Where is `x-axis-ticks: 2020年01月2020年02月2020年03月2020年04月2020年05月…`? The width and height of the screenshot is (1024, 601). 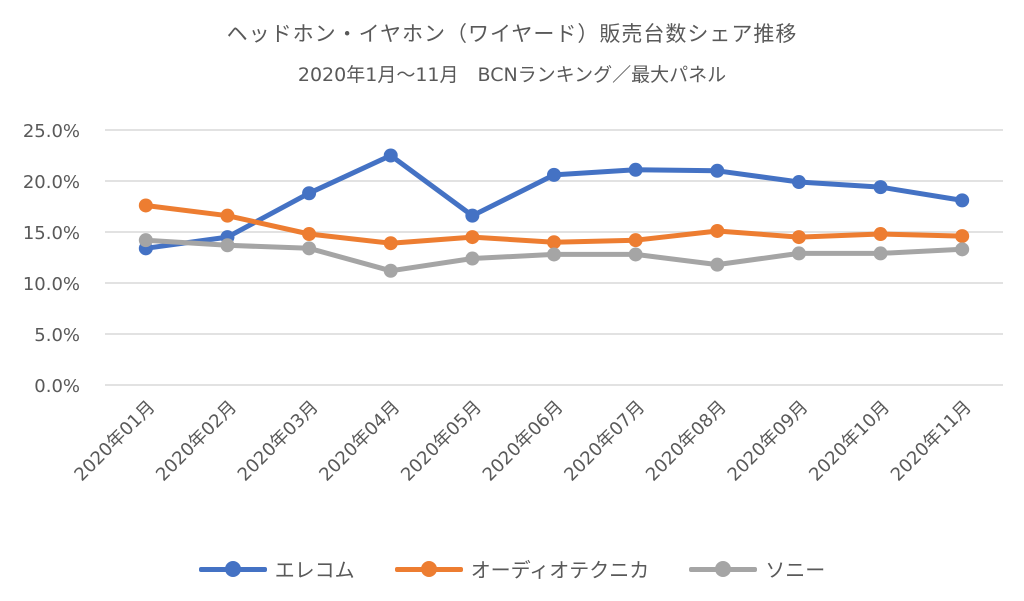 x-axis-ticks: 2020年01月2020年02月2020年03月2020年04月2020年05月… is located at coordinates (522, 441).